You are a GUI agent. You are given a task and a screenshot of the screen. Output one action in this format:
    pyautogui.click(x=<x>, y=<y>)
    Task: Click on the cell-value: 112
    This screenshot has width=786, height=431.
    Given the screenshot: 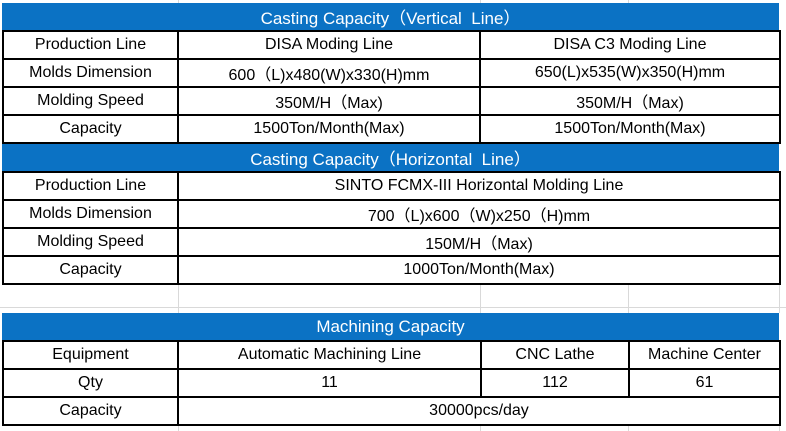 What is the action you would take?
    pyautogui.click(x=555, y=383)
    